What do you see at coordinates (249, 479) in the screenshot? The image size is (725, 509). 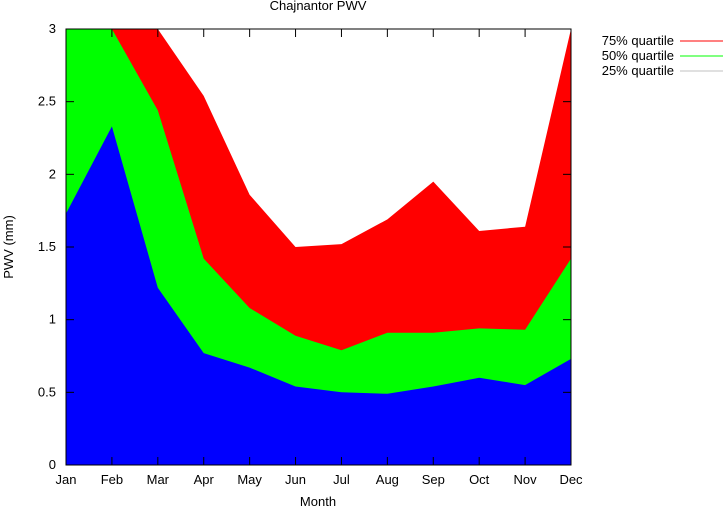 I see `x-tick-label: May` at bounding box center [249, 479].